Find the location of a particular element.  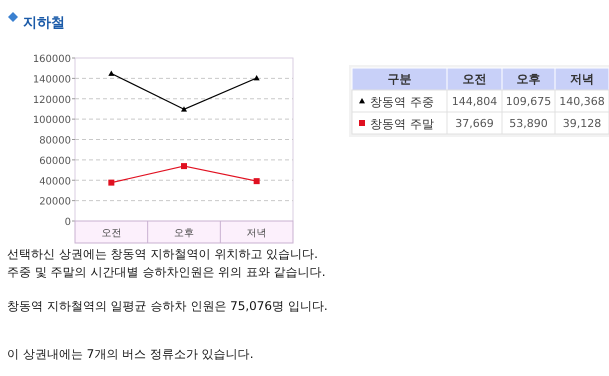

y-tick-label: 160000 is located at coordinates (51, 59).